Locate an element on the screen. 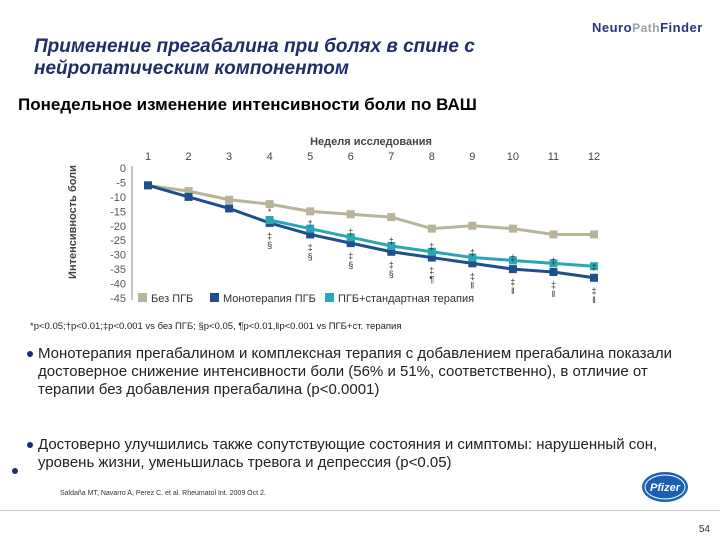 The image size is (720, 540). x-tick-label: 1 is located at coordinates (148, 157).